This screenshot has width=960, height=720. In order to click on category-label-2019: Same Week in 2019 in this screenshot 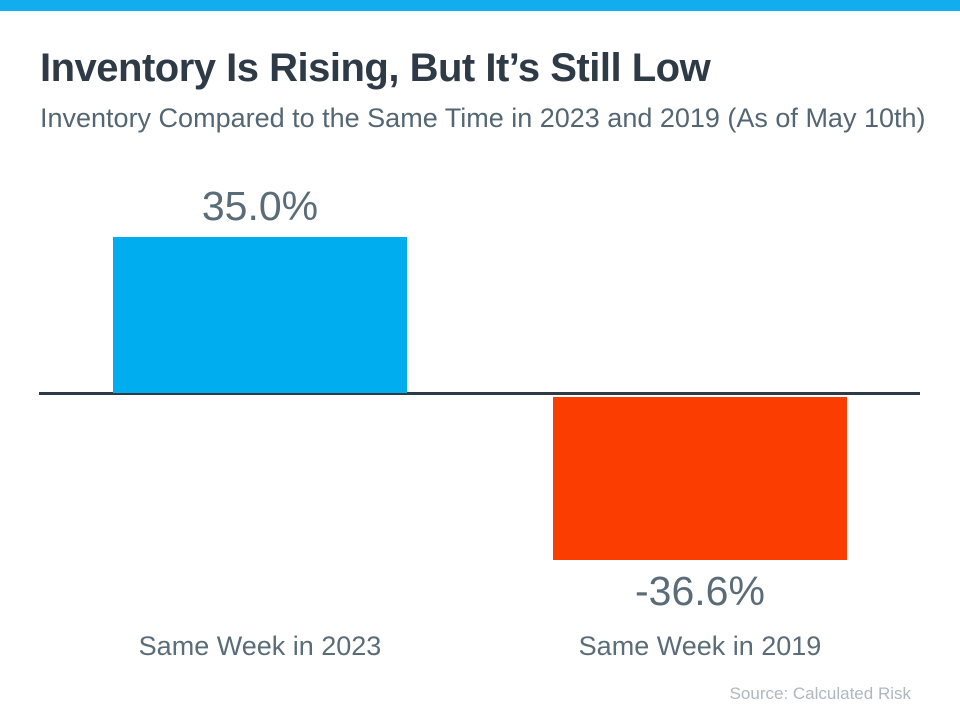, I will do `click(700, 646)`.